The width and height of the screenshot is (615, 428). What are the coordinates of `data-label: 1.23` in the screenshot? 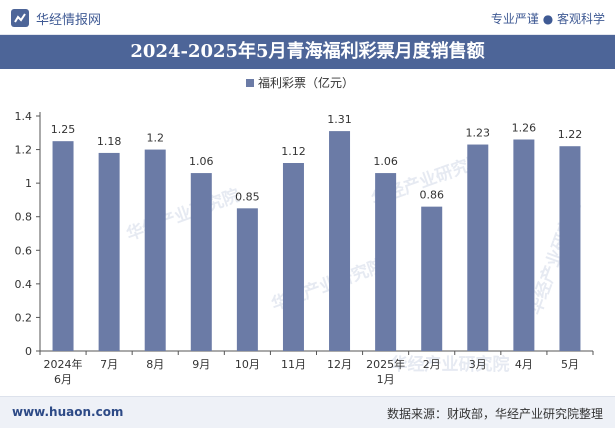 It's located at (478, 133).